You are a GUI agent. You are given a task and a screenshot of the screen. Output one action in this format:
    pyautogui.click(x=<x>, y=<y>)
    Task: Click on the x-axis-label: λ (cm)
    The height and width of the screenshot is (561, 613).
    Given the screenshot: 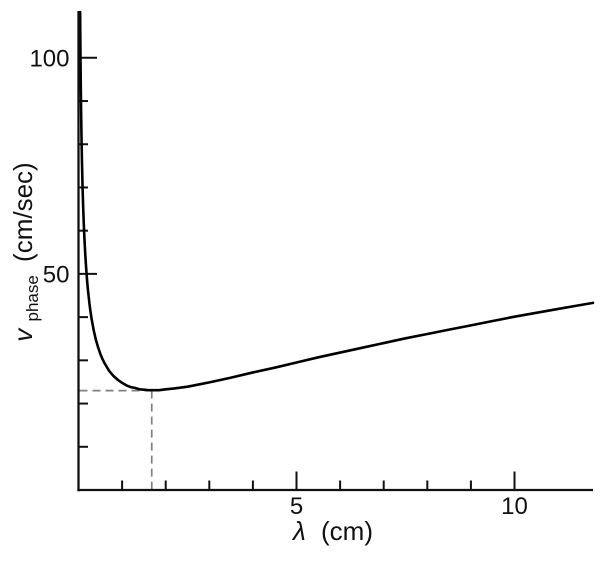 What is the action you would take?
    pyautogui.click(x=332, y=531)
    